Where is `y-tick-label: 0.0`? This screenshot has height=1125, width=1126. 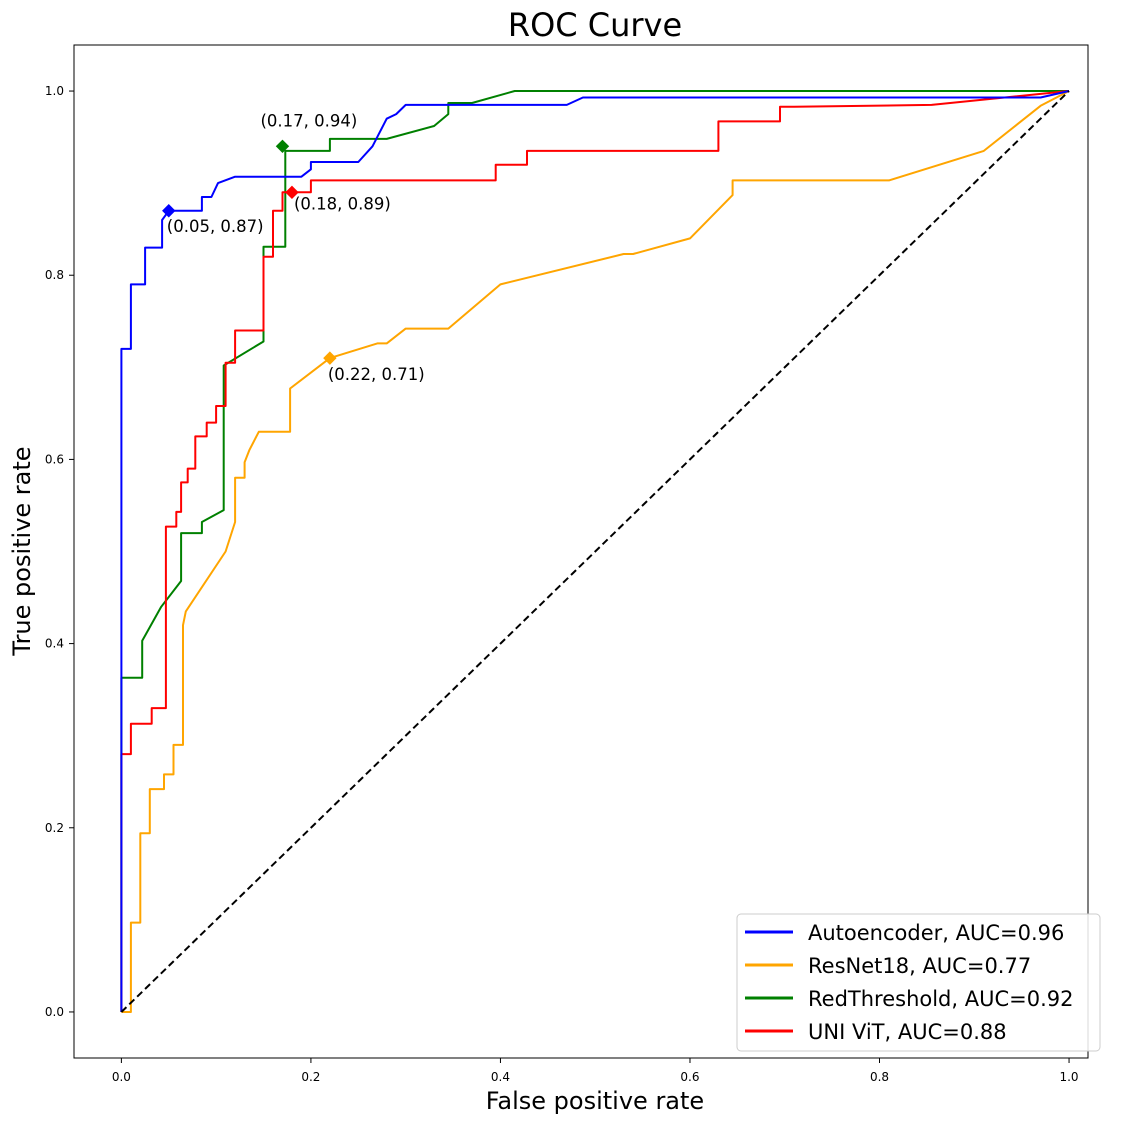
y-tick-label: 0.0 is located at coordinates (54, 1012).